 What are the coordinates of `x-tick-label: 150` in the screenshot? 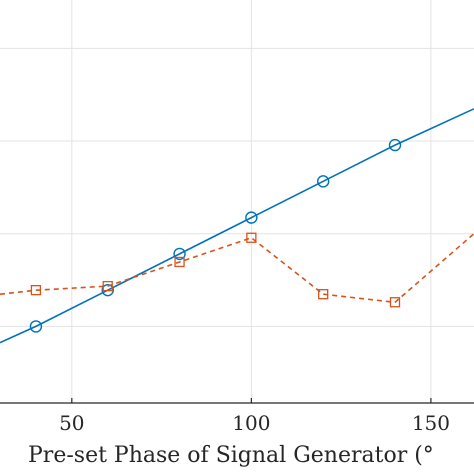 It's located at (431, 423).